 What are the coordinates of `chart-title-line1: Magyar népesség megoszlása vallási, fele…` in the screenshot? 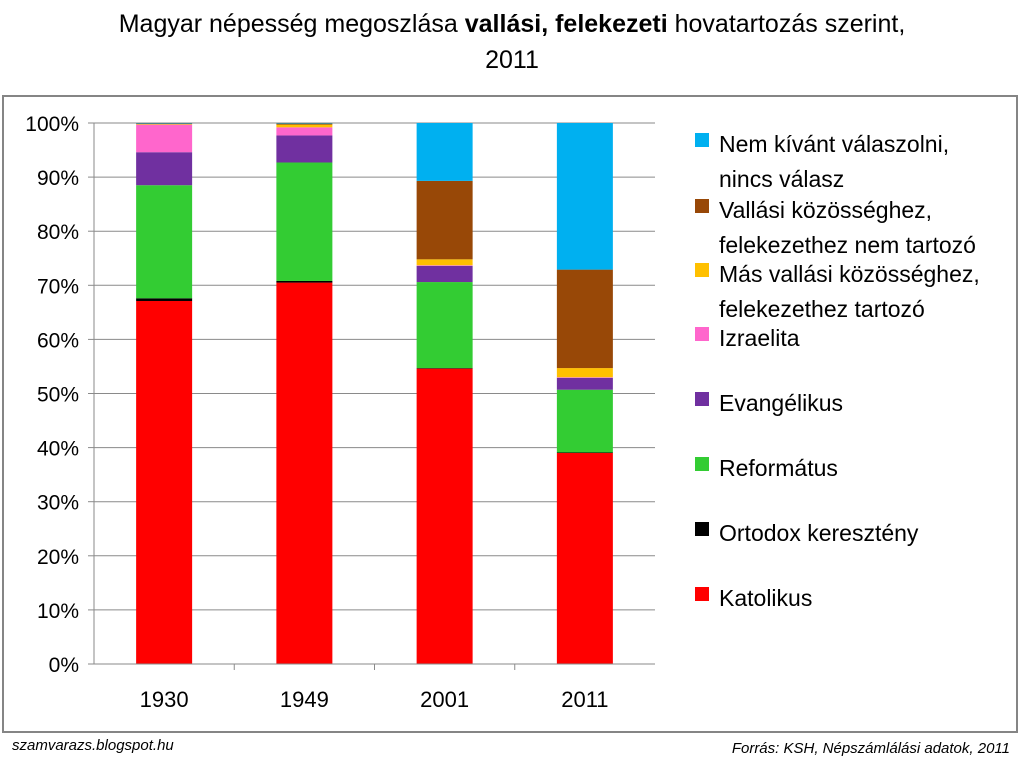 It's located at (512, 24).